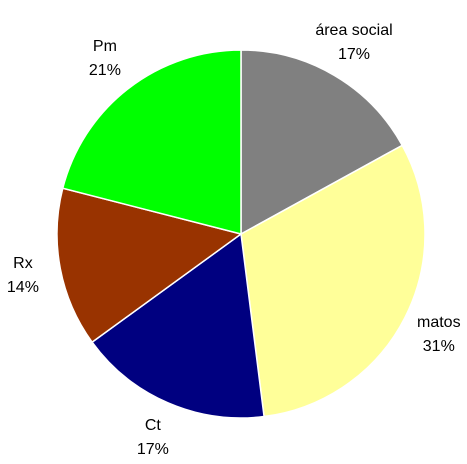 The width and height of the screenshot is (467, 464). I want to click on slice-label: Ct, so click(153, 425).